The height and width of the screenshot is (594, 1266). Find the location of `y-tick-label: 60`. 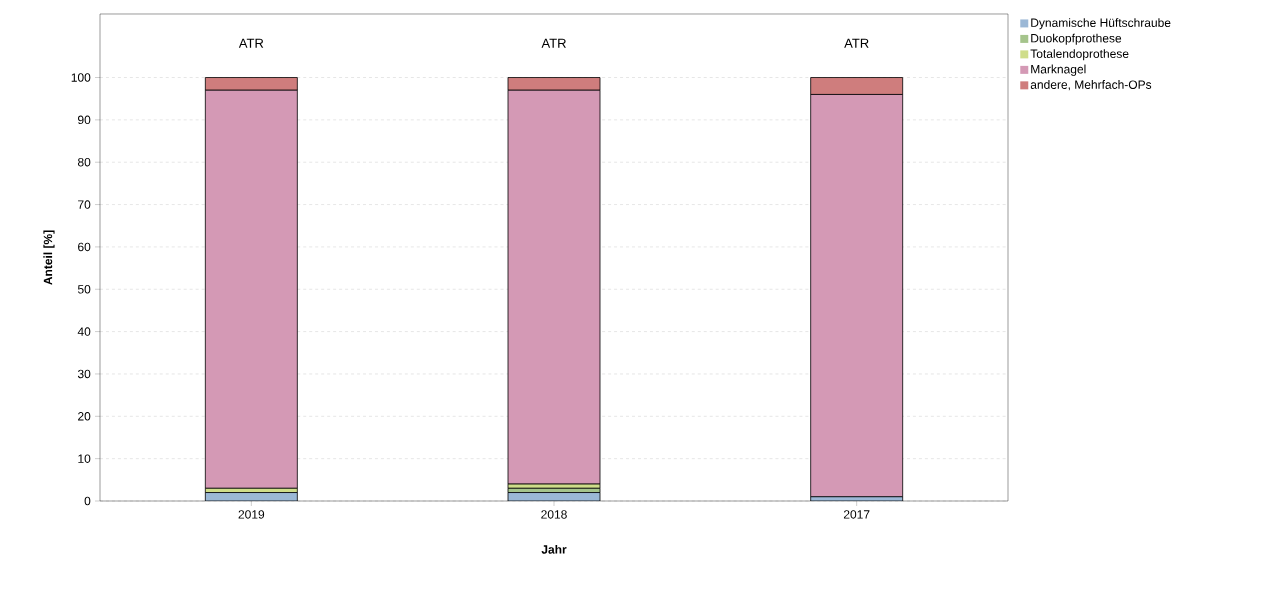

y-tick-label: 60 is located at coordinates (84, 247).